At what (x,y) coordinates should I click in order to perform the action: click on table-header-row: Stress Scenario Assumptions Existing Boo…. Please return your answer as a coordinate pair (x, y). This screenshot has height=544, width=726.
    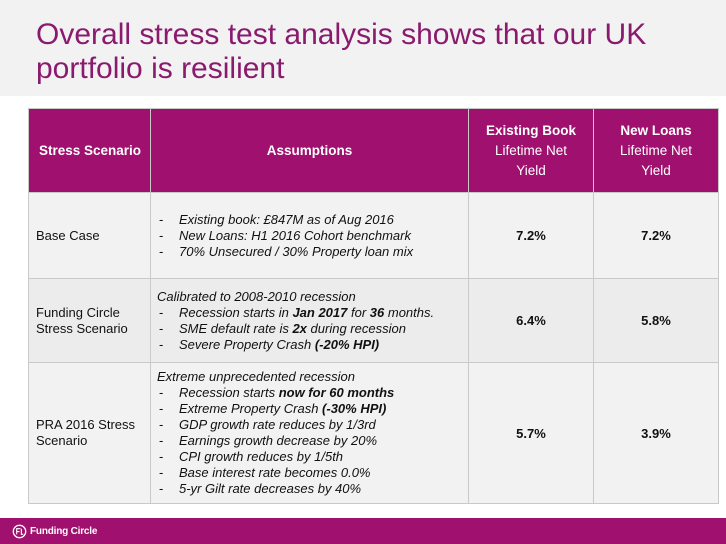
    Looking at the image, I should click on (373, 150).